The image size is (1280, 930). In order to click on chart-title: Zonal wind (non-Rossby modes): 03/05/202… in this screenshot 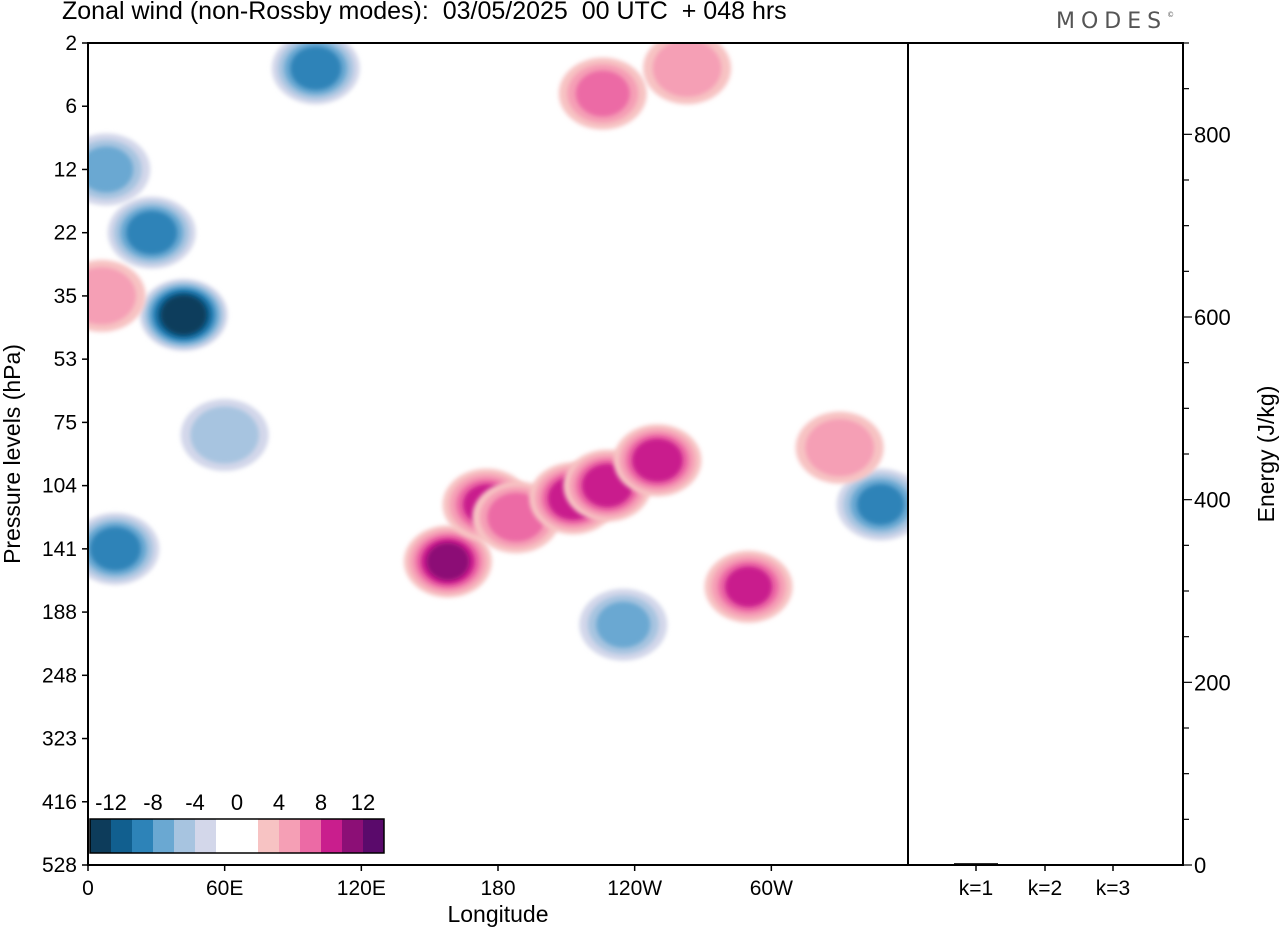, I will do `click(424, 12)`.